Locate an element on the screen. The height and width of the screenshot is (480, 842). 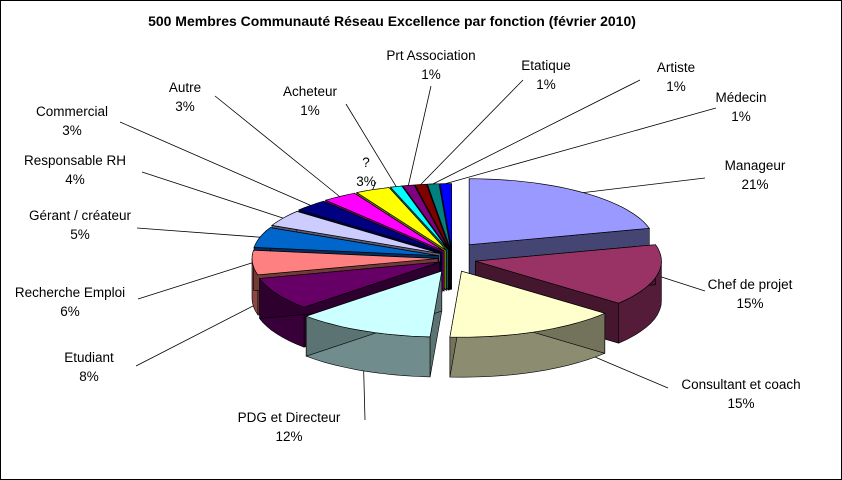
slice-acheteur is located at coordinates (419, 218).